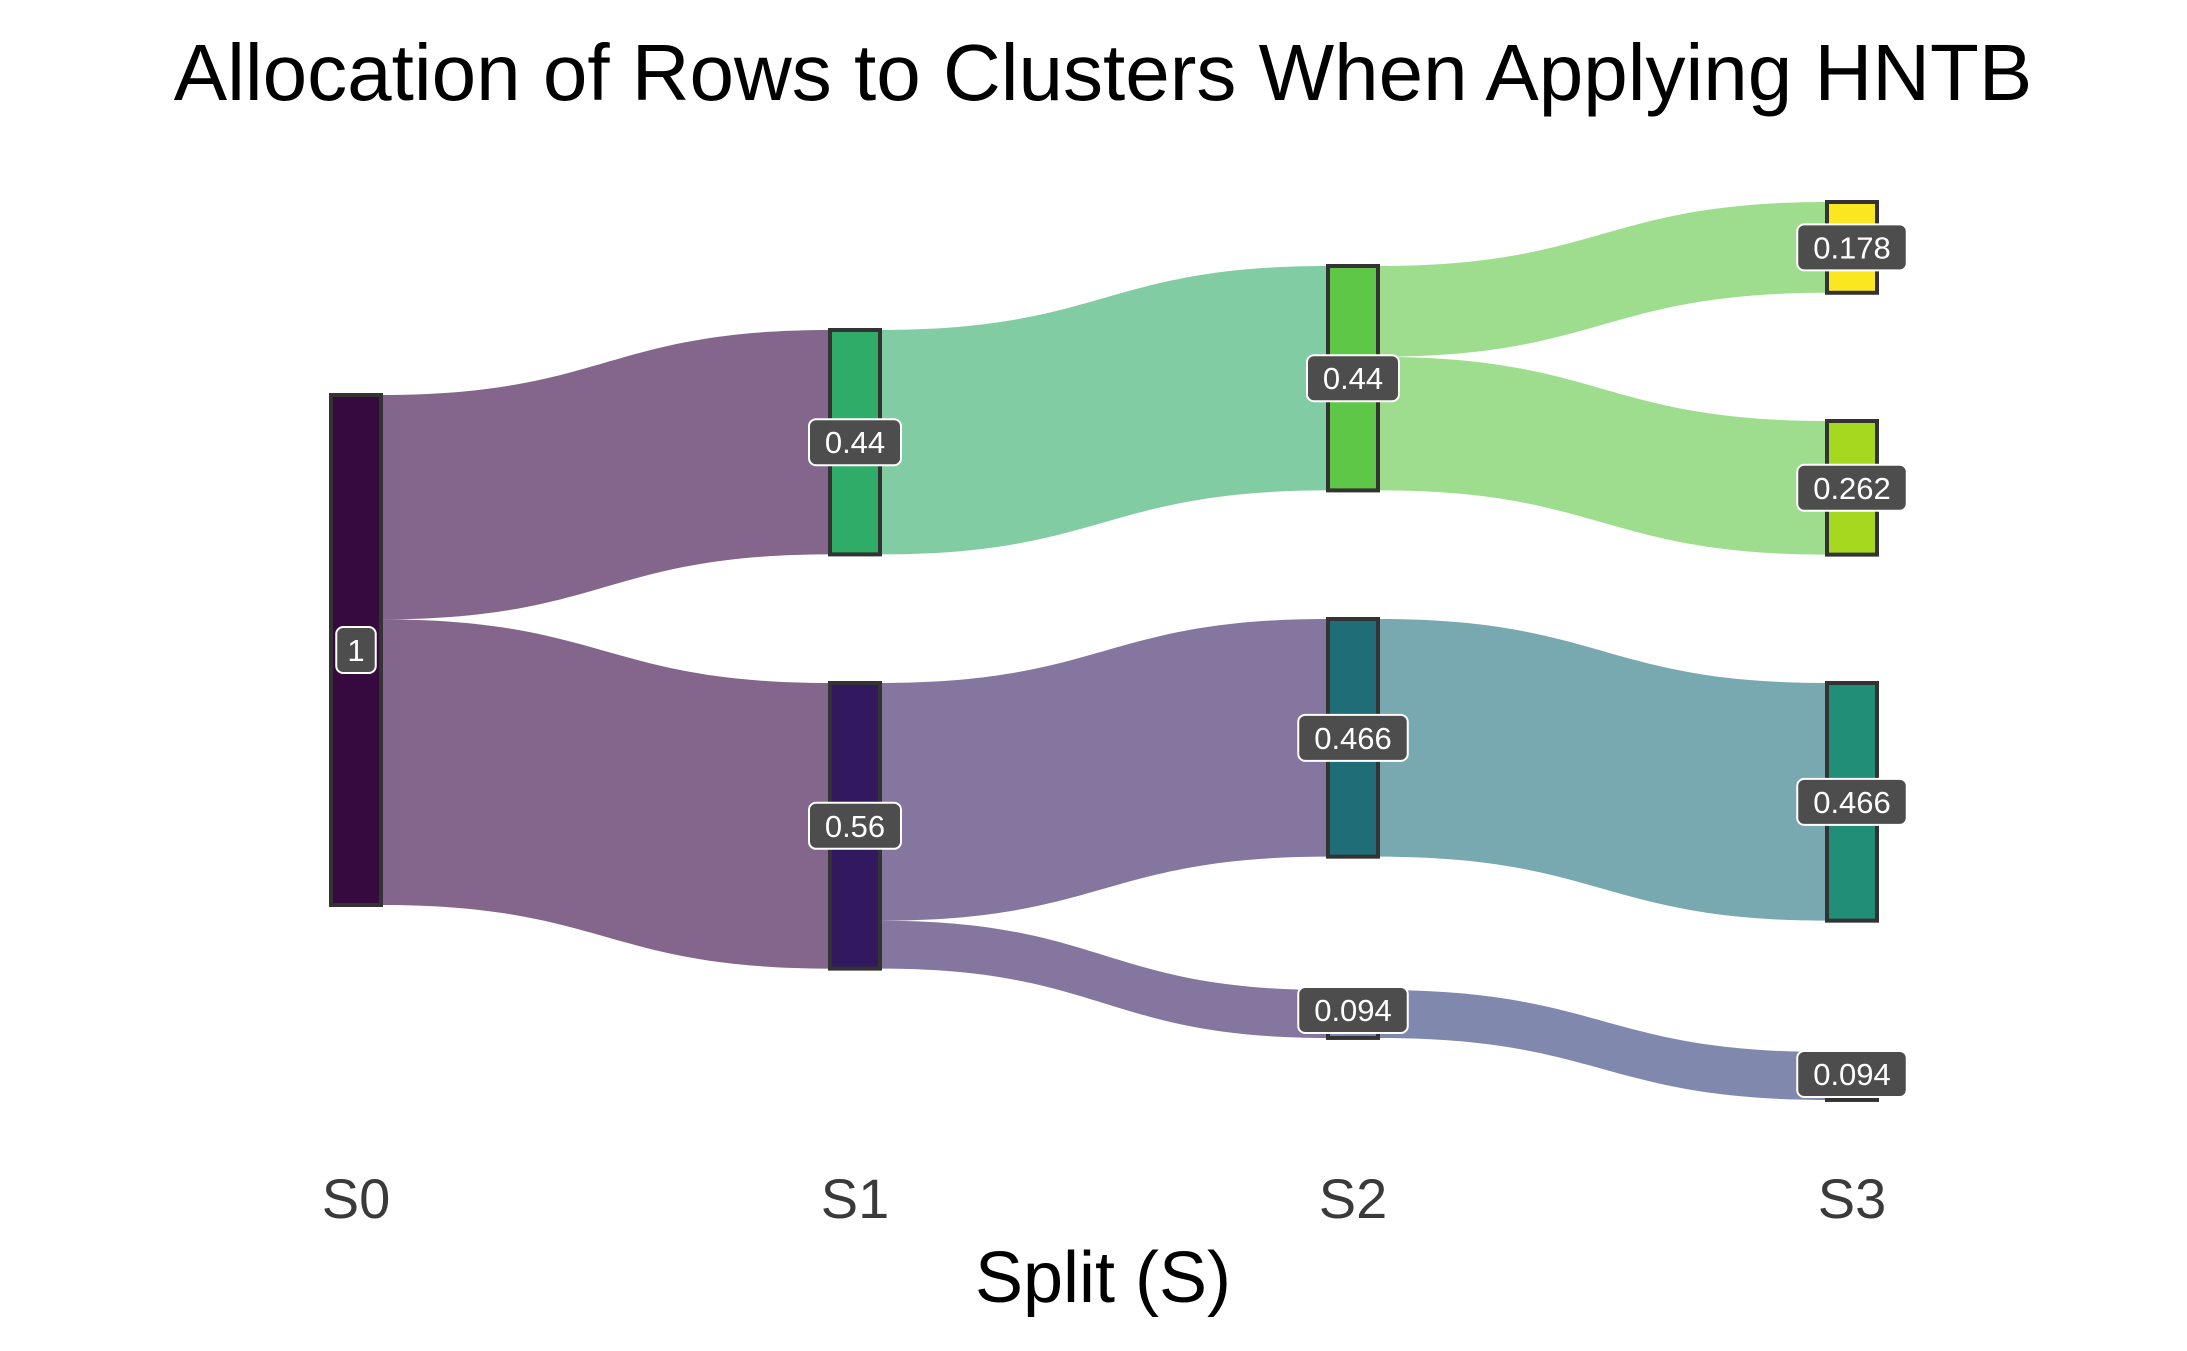 The height and width of the screenshot is (1351, 2187). I want to click on flow-link-s0_all-to-s1_a, so click(605, 475).